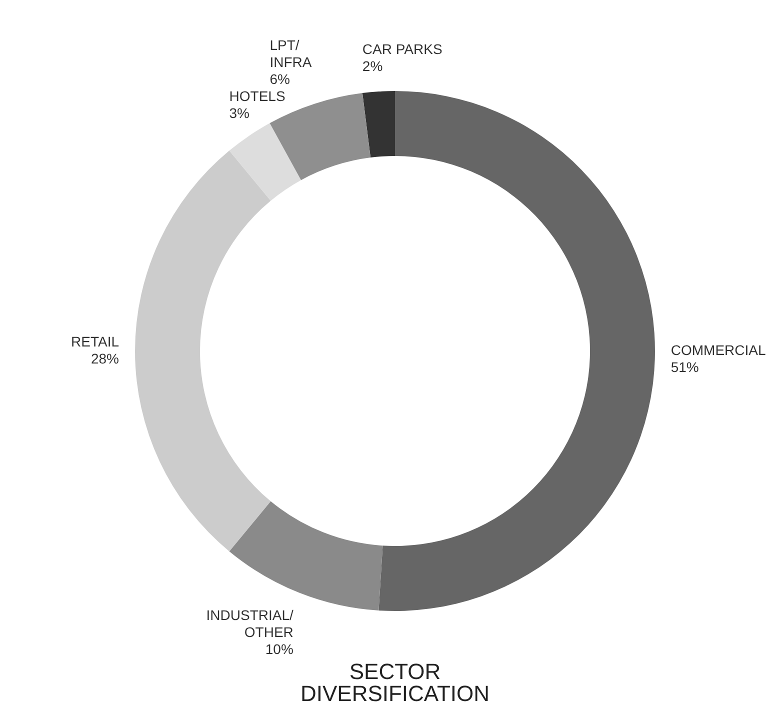  I want to click on data-label: 2%, so click(372, 66).